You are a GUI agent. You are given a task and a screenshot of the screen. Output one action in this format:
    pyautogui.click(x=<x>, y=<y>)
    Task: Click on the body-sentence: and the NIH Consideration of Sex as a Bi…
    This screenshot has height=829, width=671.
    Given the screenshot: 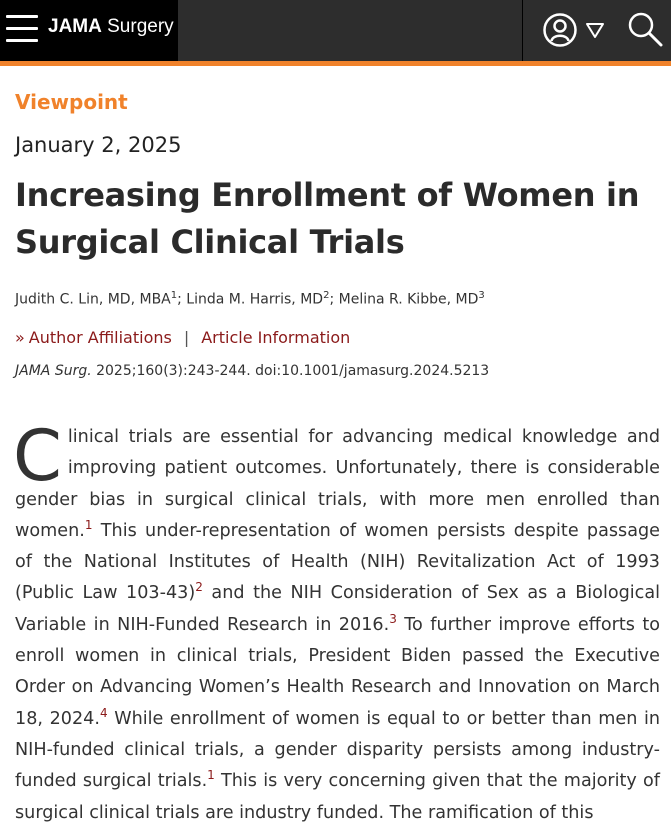 What is the action you would take?
    pyautogui.click(x=337, y=609)
    